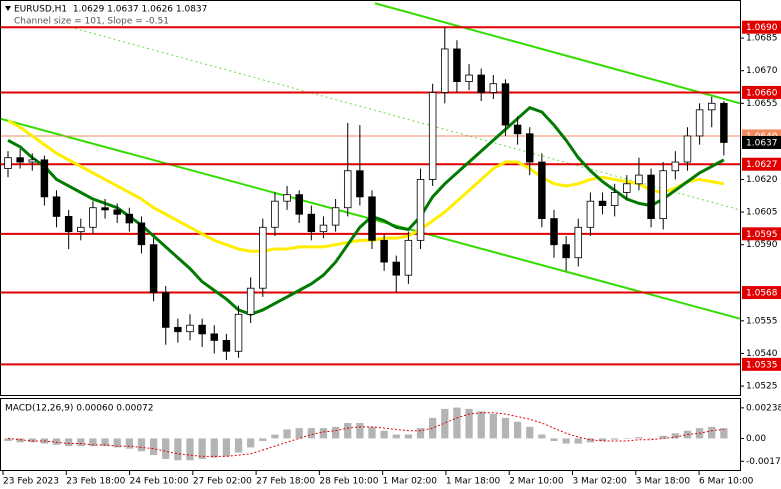 This screenshot has width=781, height=489. What do you see at coordinates (95, 482) in the screenshot?
I see `x-tick-label: 23 Feb 18:00` at bounding box center [95, 482].